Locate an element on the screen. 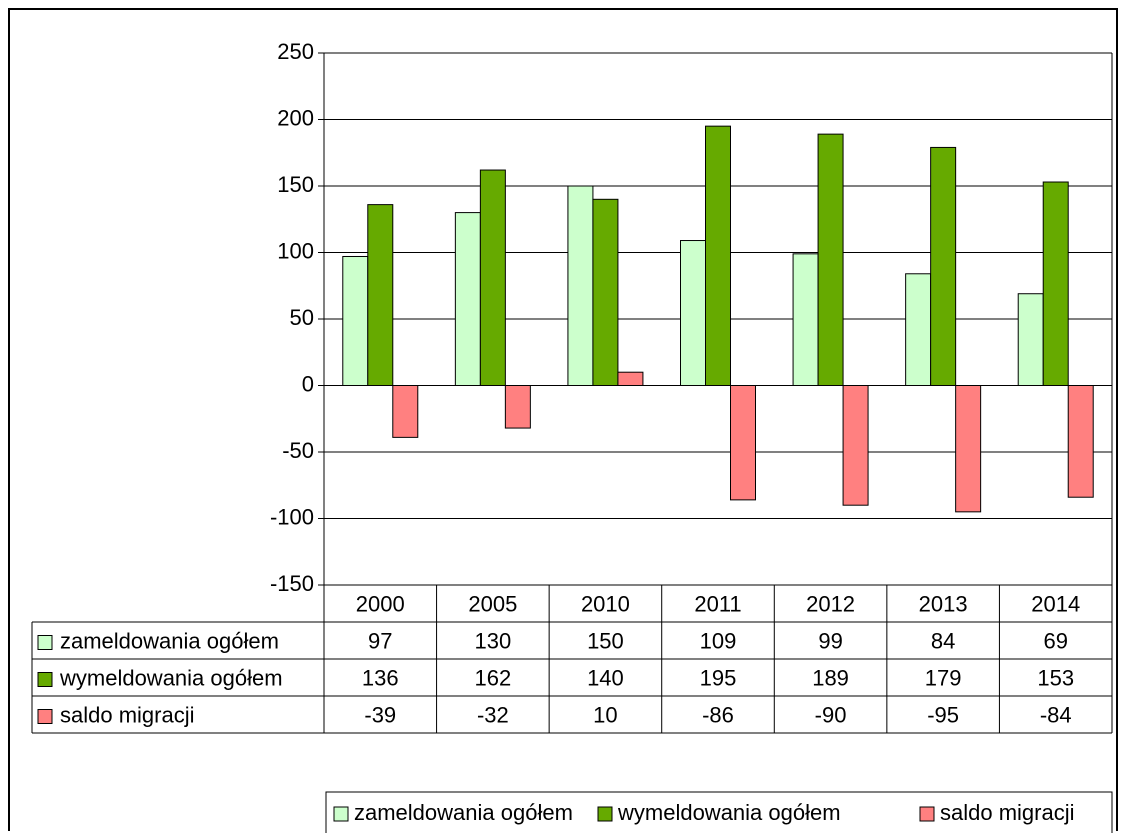  data-label: 10 is located at coordinates (605, 714).